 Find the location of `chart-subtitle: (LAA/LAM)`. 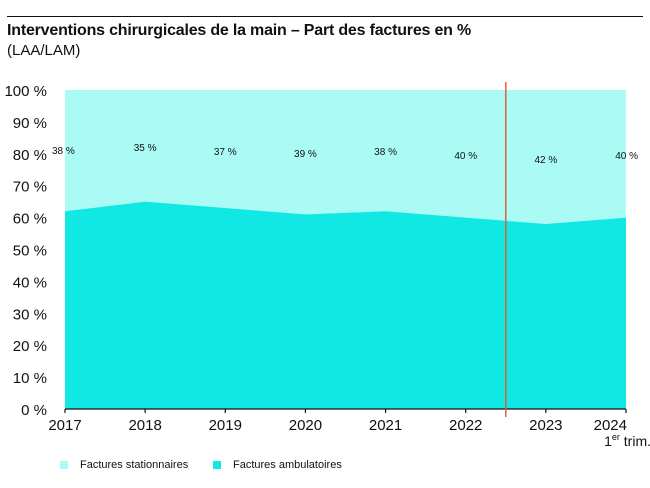

chart-subtitle: (LAA/LAM) is located at coordinates (44, 50).